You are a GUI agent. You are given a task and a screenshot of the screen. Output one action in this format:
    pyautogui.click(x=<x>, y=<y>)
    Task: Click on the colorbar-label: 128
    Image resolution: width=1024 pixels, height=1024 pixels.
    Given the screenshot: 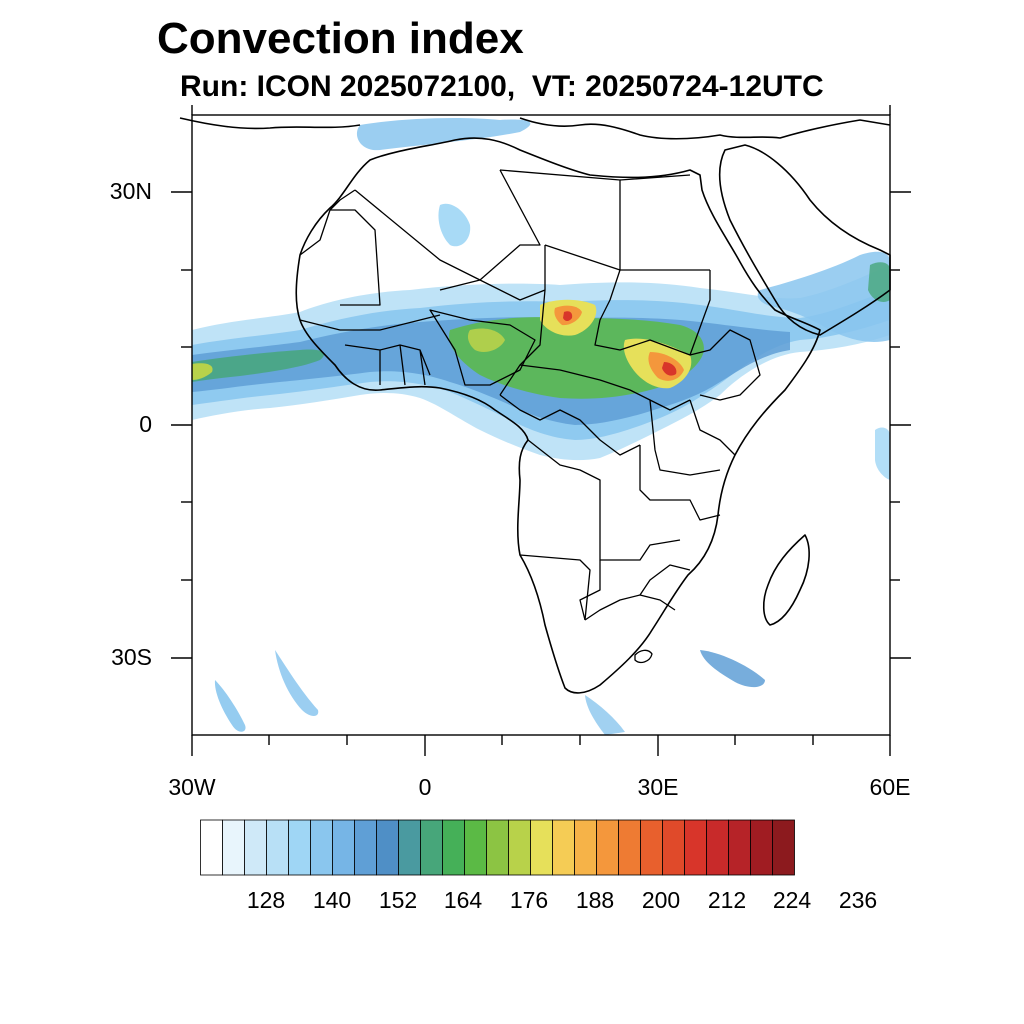 What is the action you would take?
    pyautogui.click(x=266, y=900)
    